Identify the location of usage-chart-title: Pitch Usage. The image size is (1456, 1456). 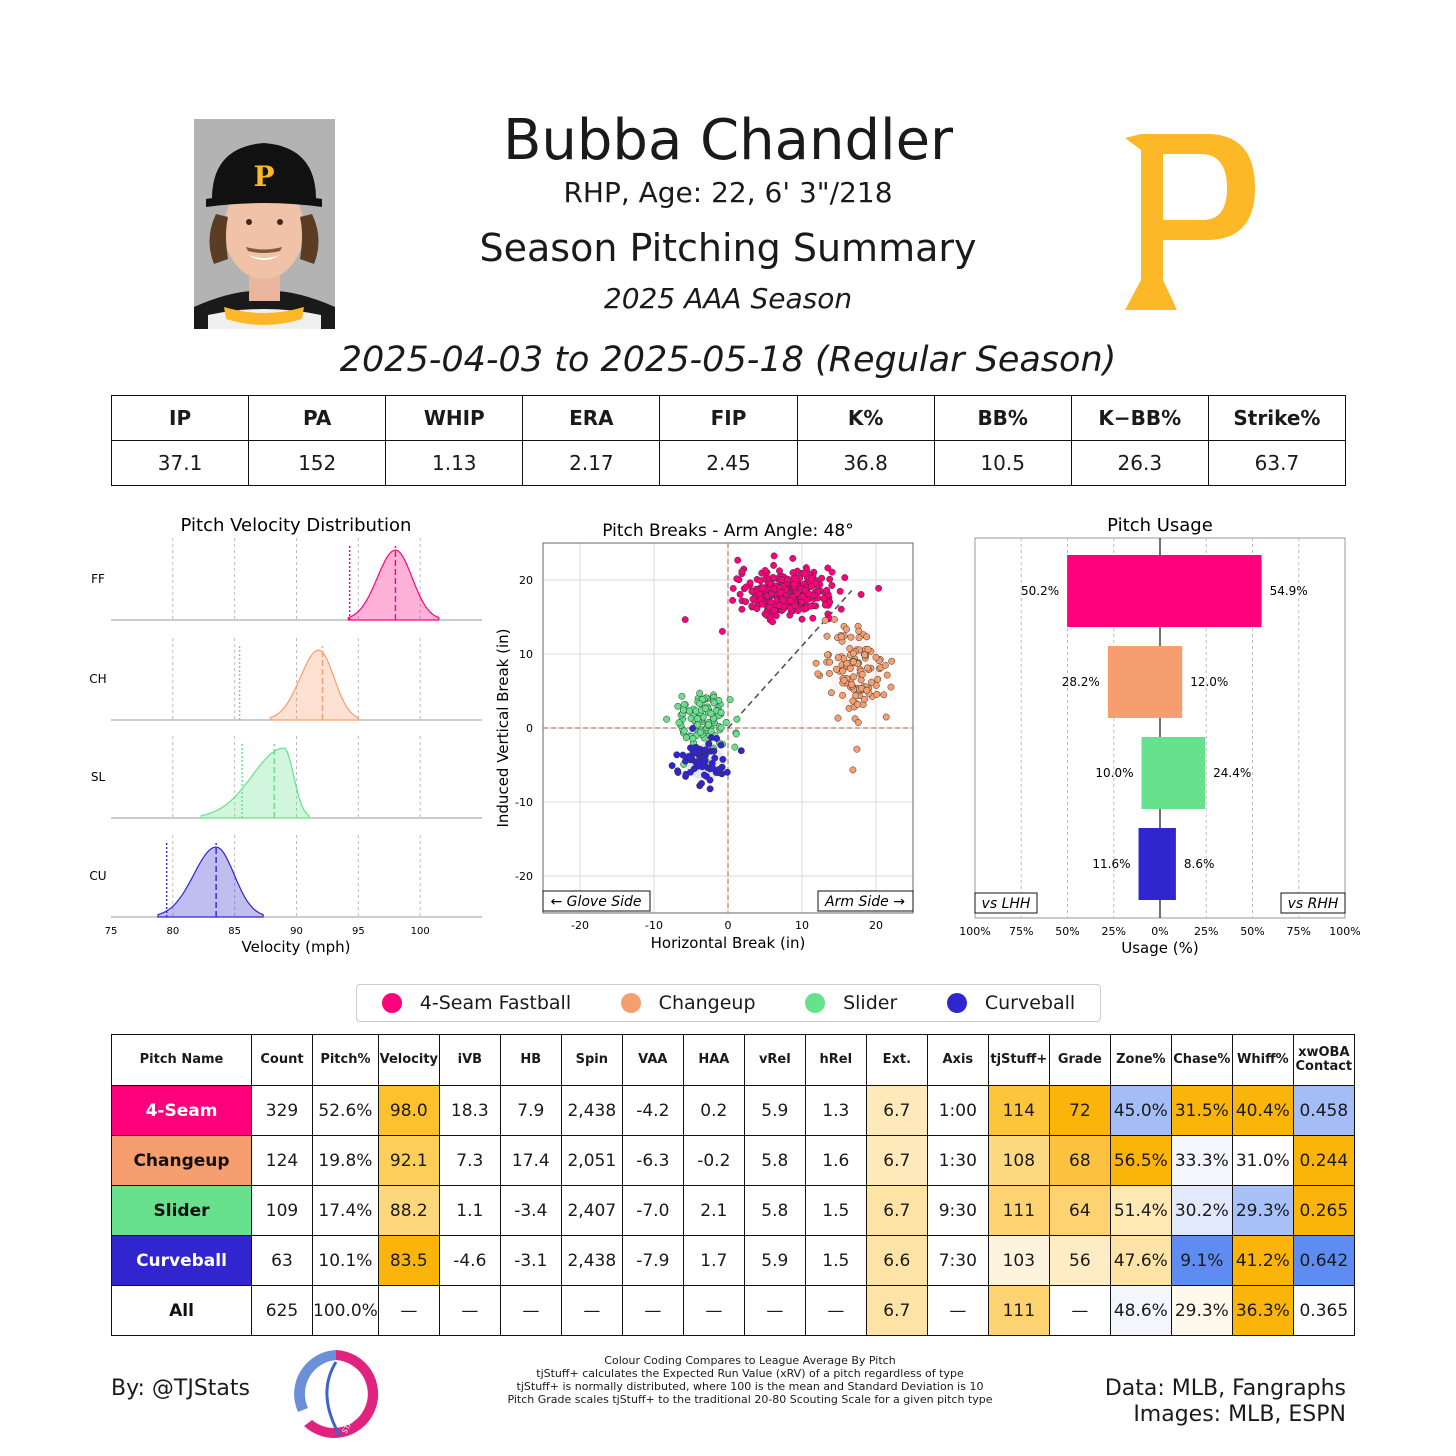
(1160, 525).